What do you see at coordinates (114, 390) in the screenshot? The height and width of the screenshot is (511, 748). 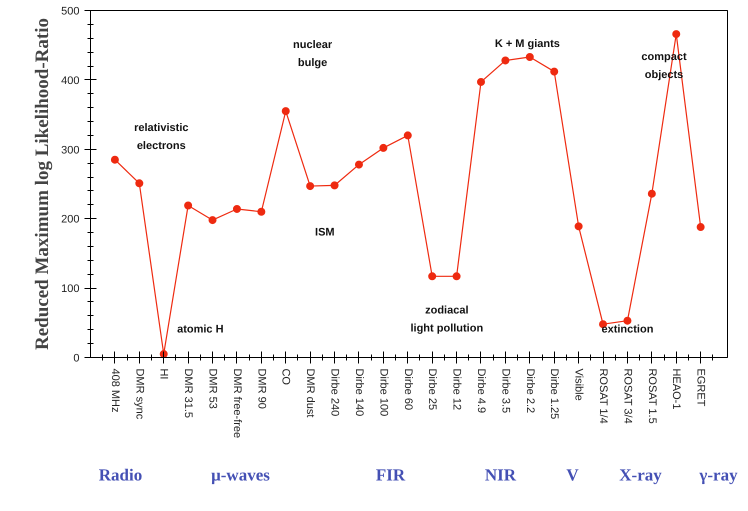 I see `x-tick-label: 408 MHz` at bounding box center [114, 390].